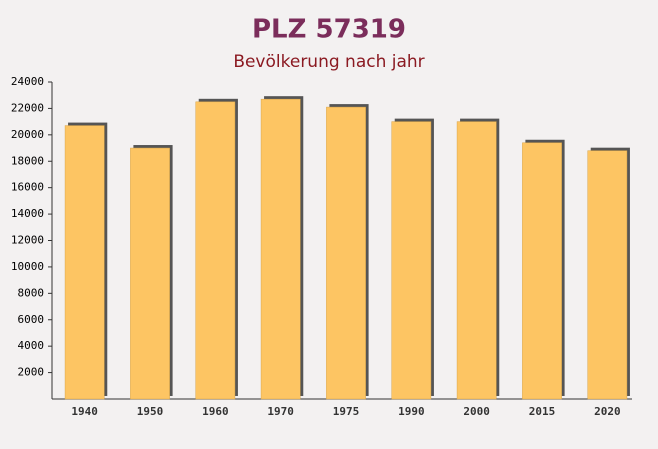 The height and width of the screenshot is (449, 658). I want to click on y-tick-label: 24000, so click(27, 81).